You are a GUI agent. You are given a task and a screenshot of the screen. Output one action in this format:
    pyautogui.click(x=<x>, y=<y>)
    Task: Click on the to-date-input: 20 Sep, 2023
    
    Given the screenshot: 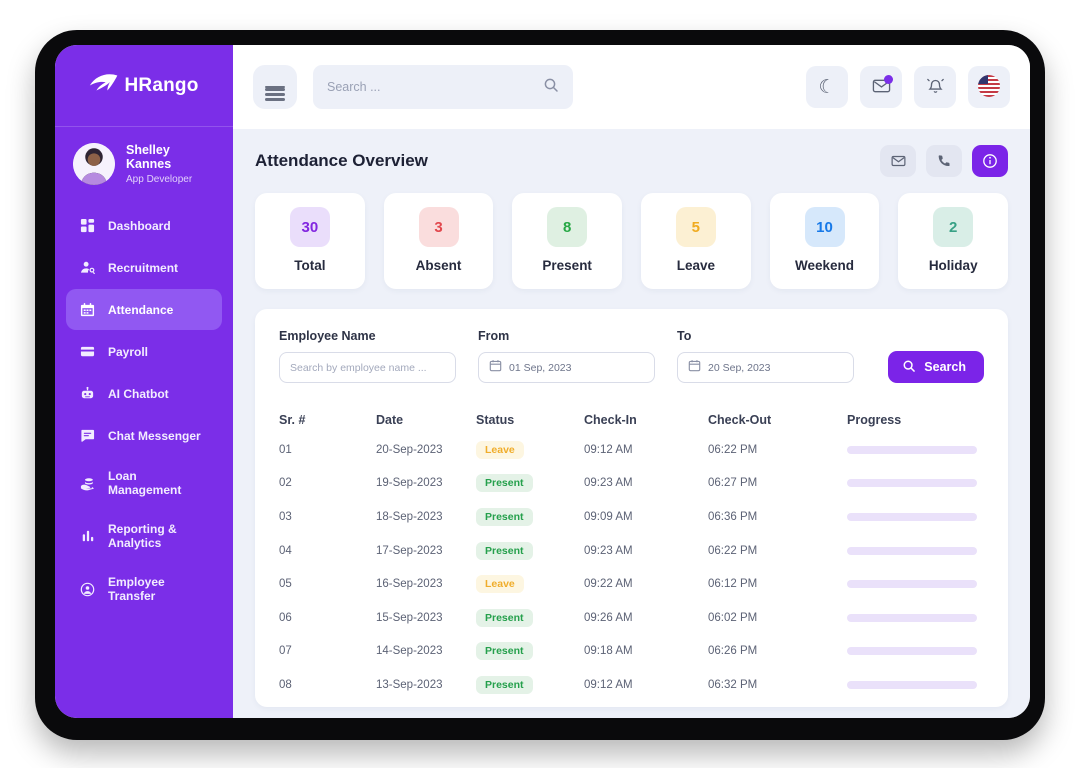 What is the action you would take?
    pyautogui.click(x=765, y=367)
    